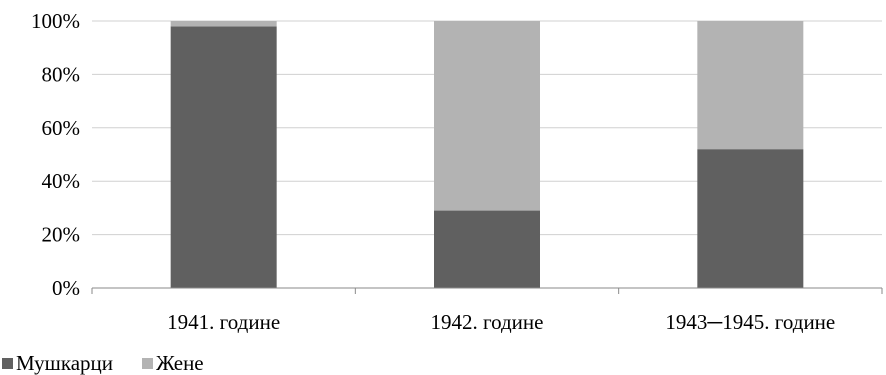 The width and height of the screenshot is (886, 375). Describe the element at coordinates (61, 74) in the screenshot. I see `y-tick-label: 80%` at that location.